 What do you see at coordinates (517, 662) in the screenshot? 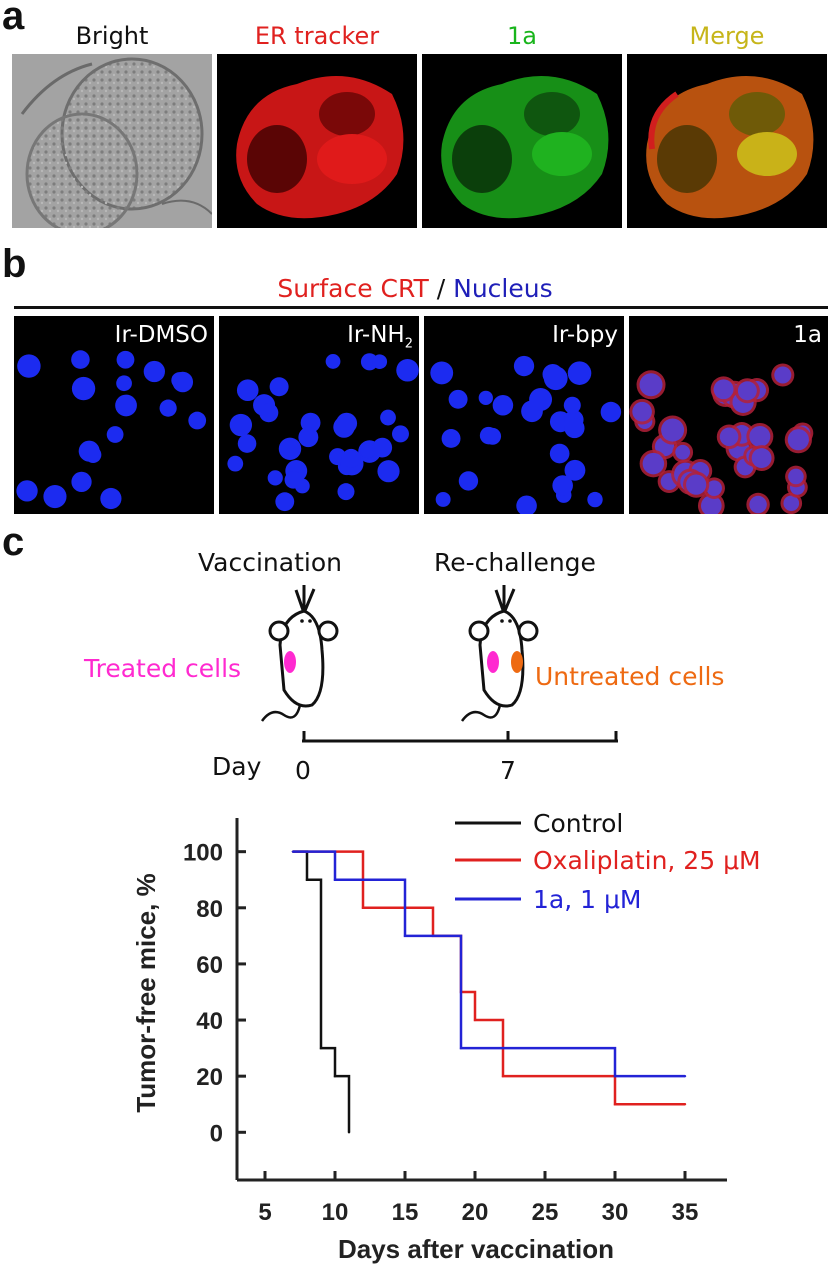
I see `untreated-cells-spot` at bounding box center [517, 662].